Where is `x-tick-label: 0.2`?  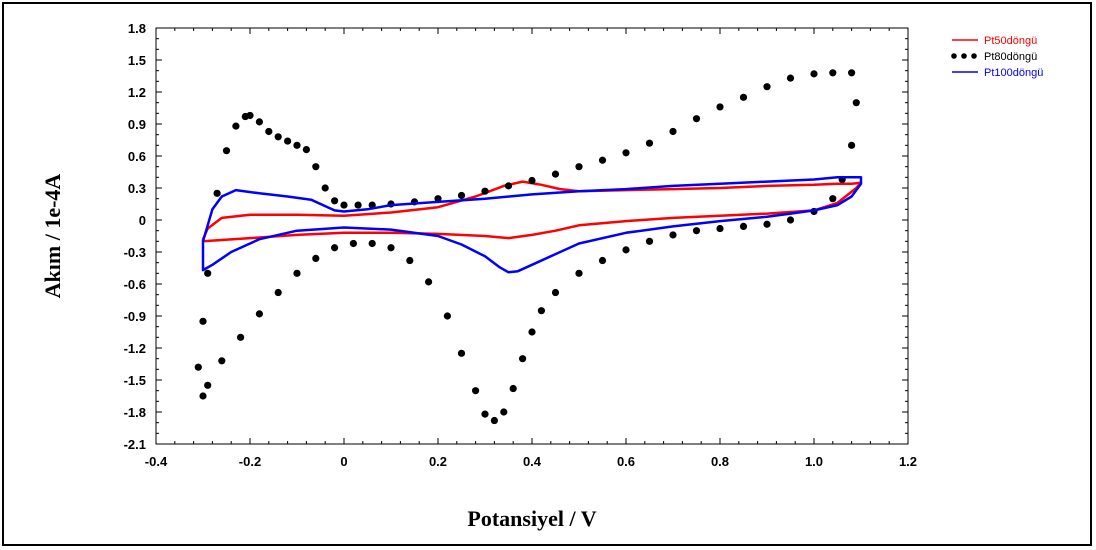 x-tick-label: 0.2 is located at coordinates (438, 461).